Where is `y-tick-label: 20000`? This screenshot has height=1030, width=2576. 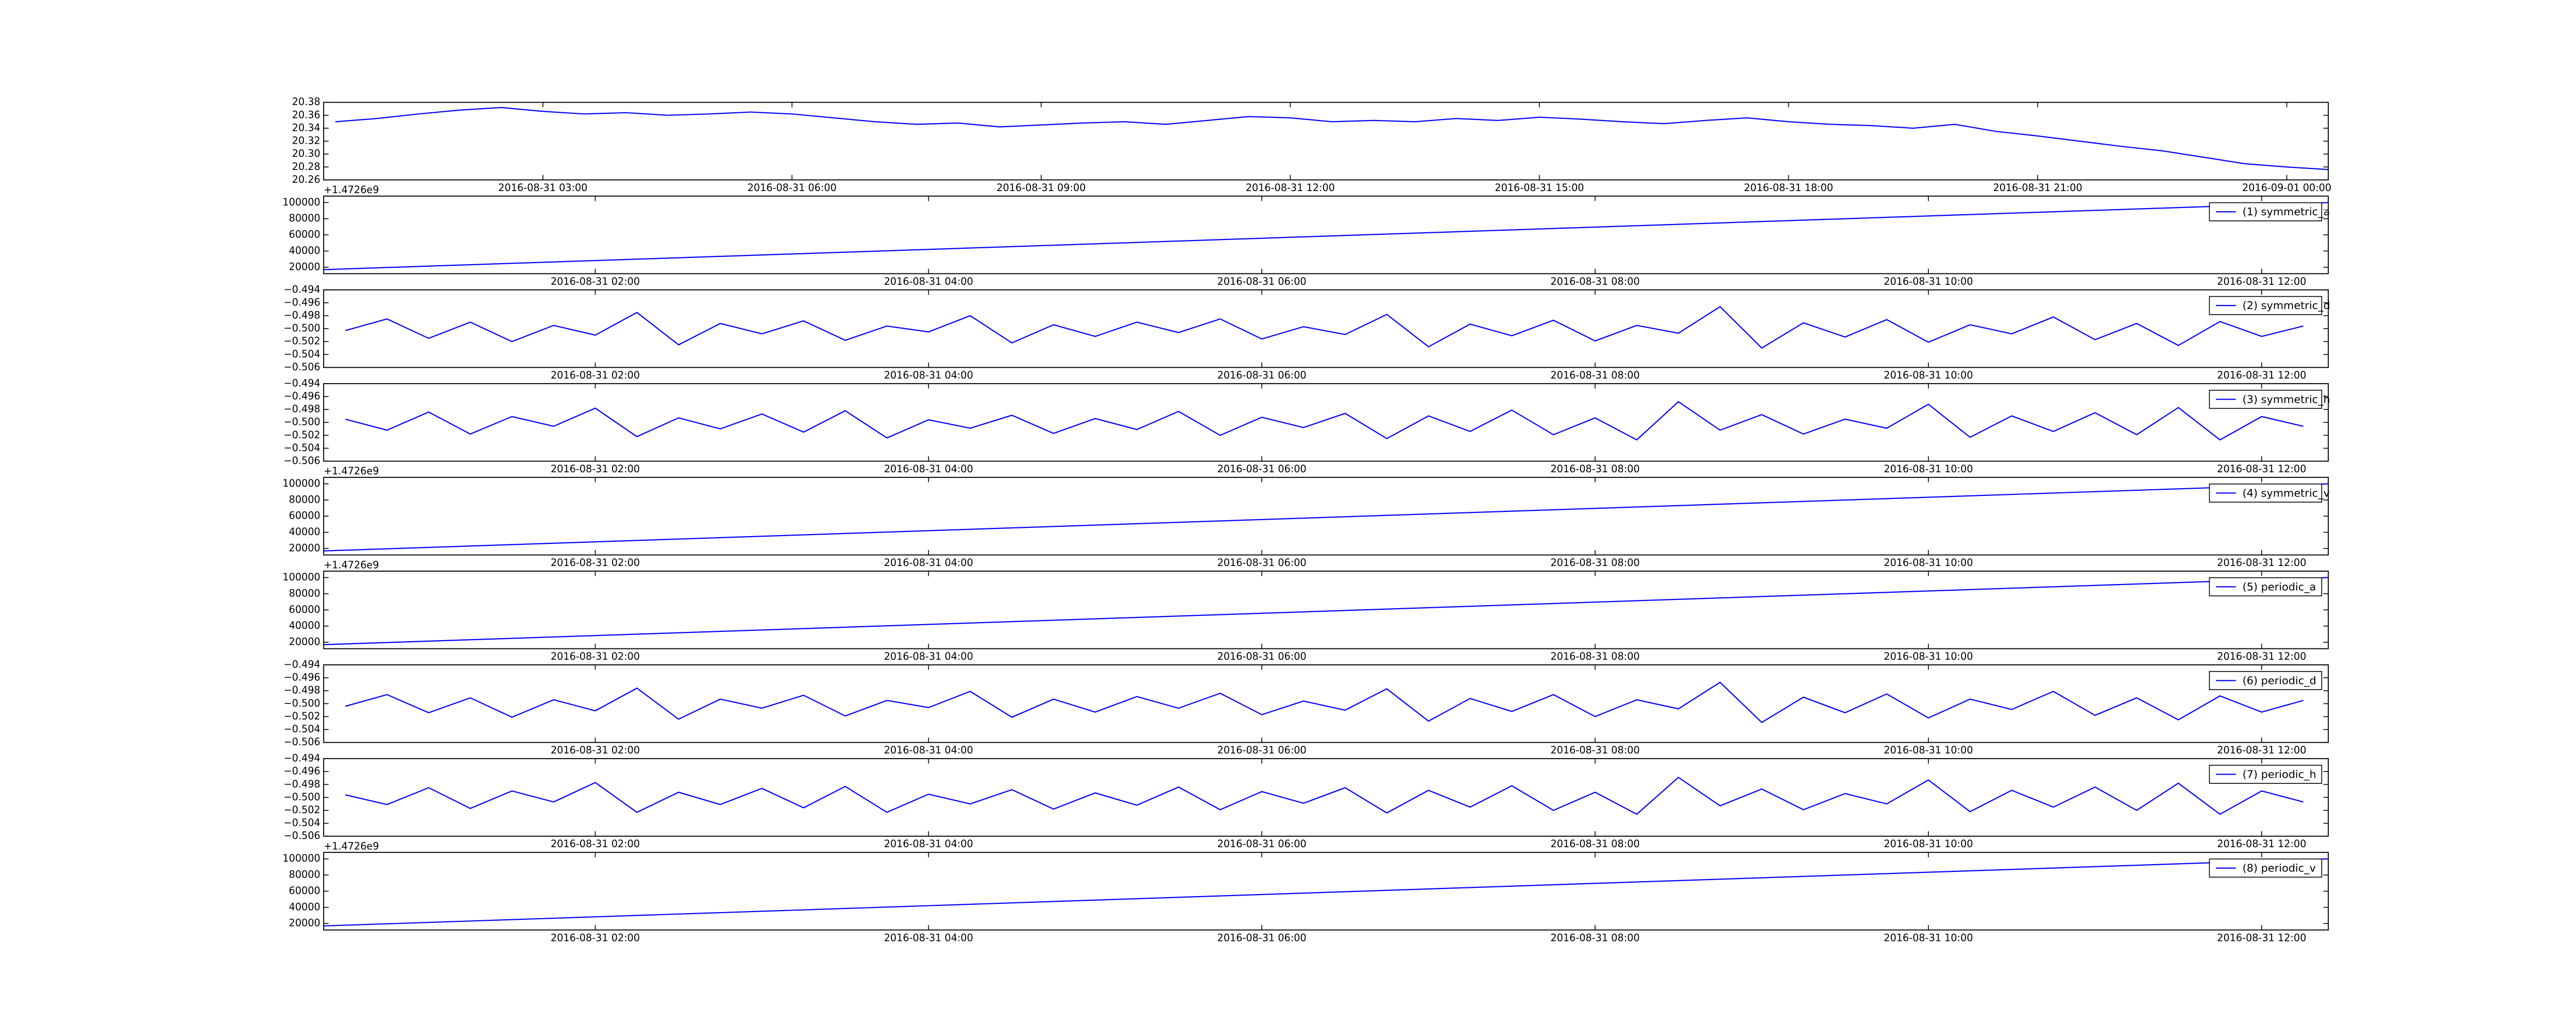 y-tick-label: 20000 is located at coordinates (305, 923).